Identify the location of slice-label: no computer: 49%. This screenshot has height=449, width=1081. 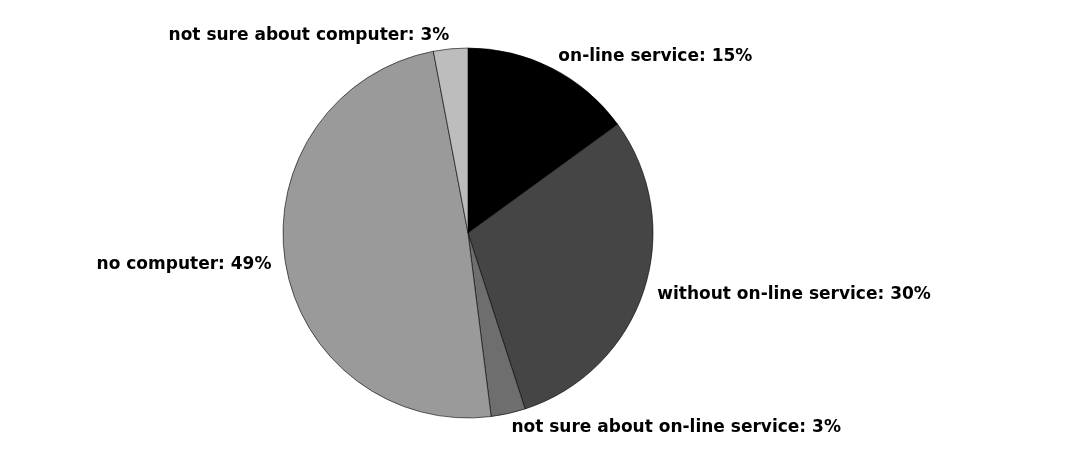
(184, 263).